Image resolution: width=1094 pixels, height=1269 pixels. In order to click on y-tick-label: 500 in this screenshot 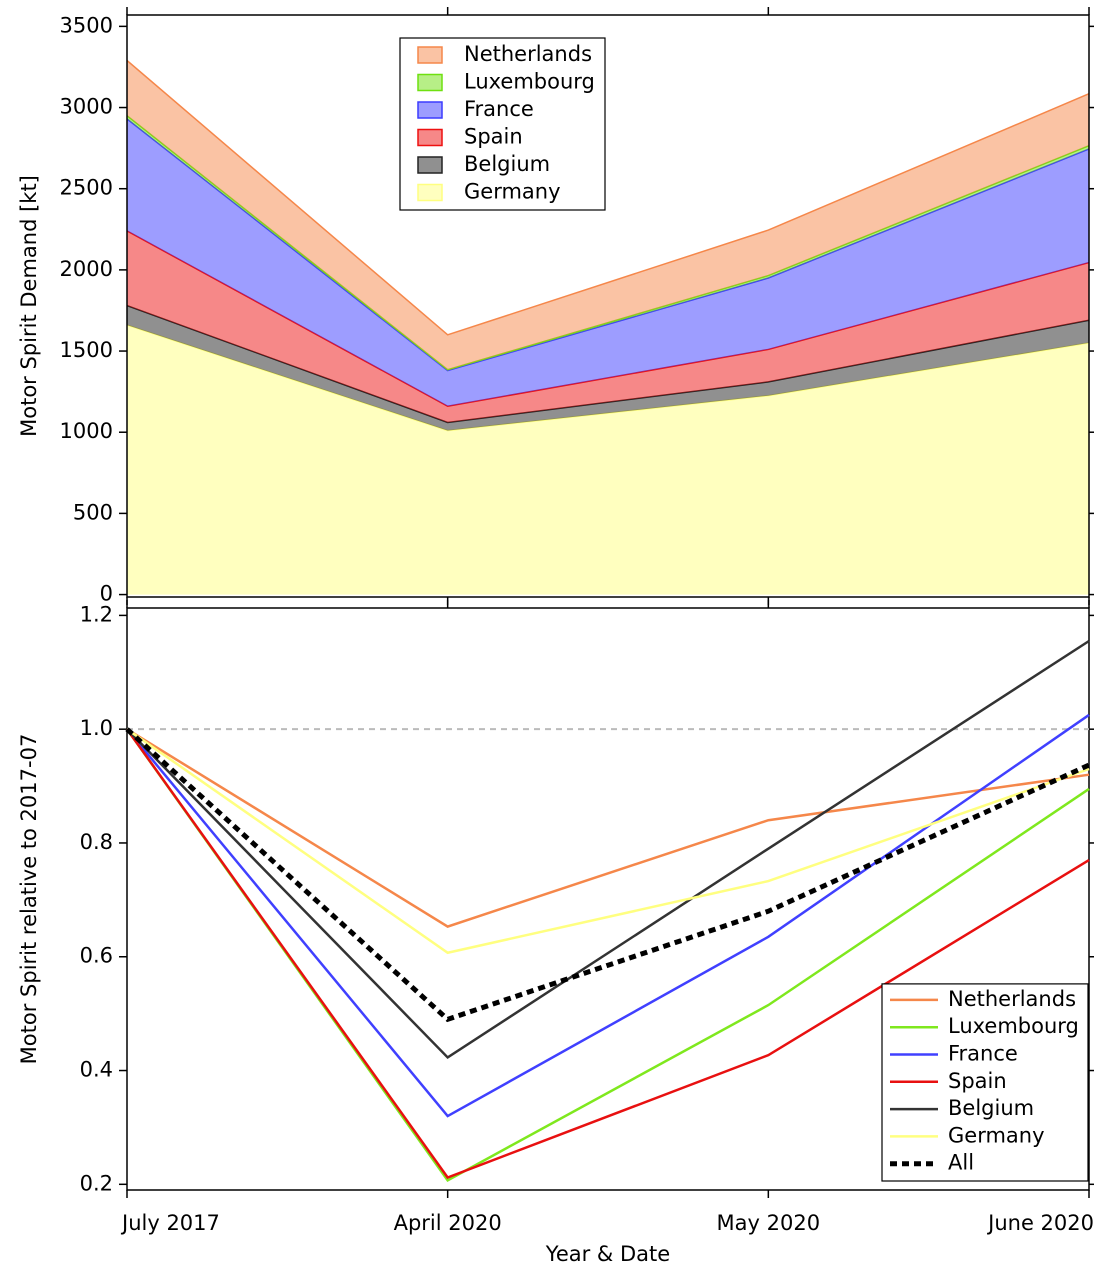, I will do `click(93, 512)`.